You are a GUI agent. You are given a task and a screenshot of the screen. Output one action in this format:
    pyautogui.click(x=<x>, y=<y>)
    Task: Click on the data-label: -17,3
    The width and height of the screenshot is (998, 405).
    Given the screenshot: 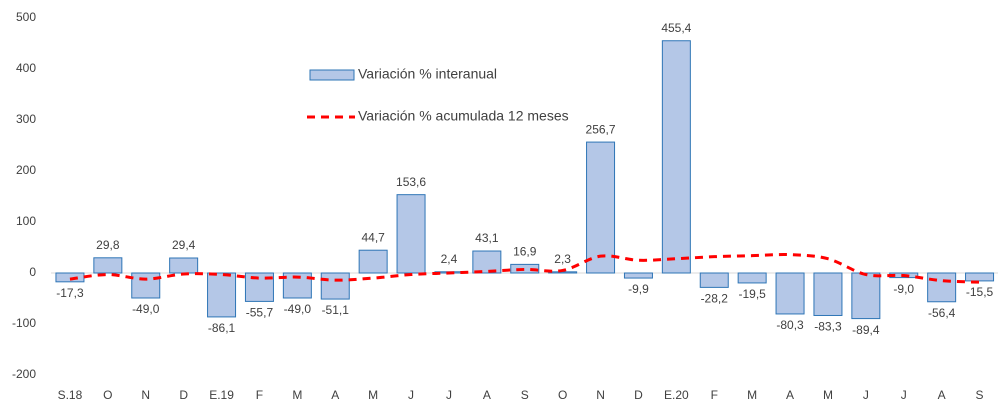 What is the action you would take?
    pyautogui.click(x=70, y=293)
    